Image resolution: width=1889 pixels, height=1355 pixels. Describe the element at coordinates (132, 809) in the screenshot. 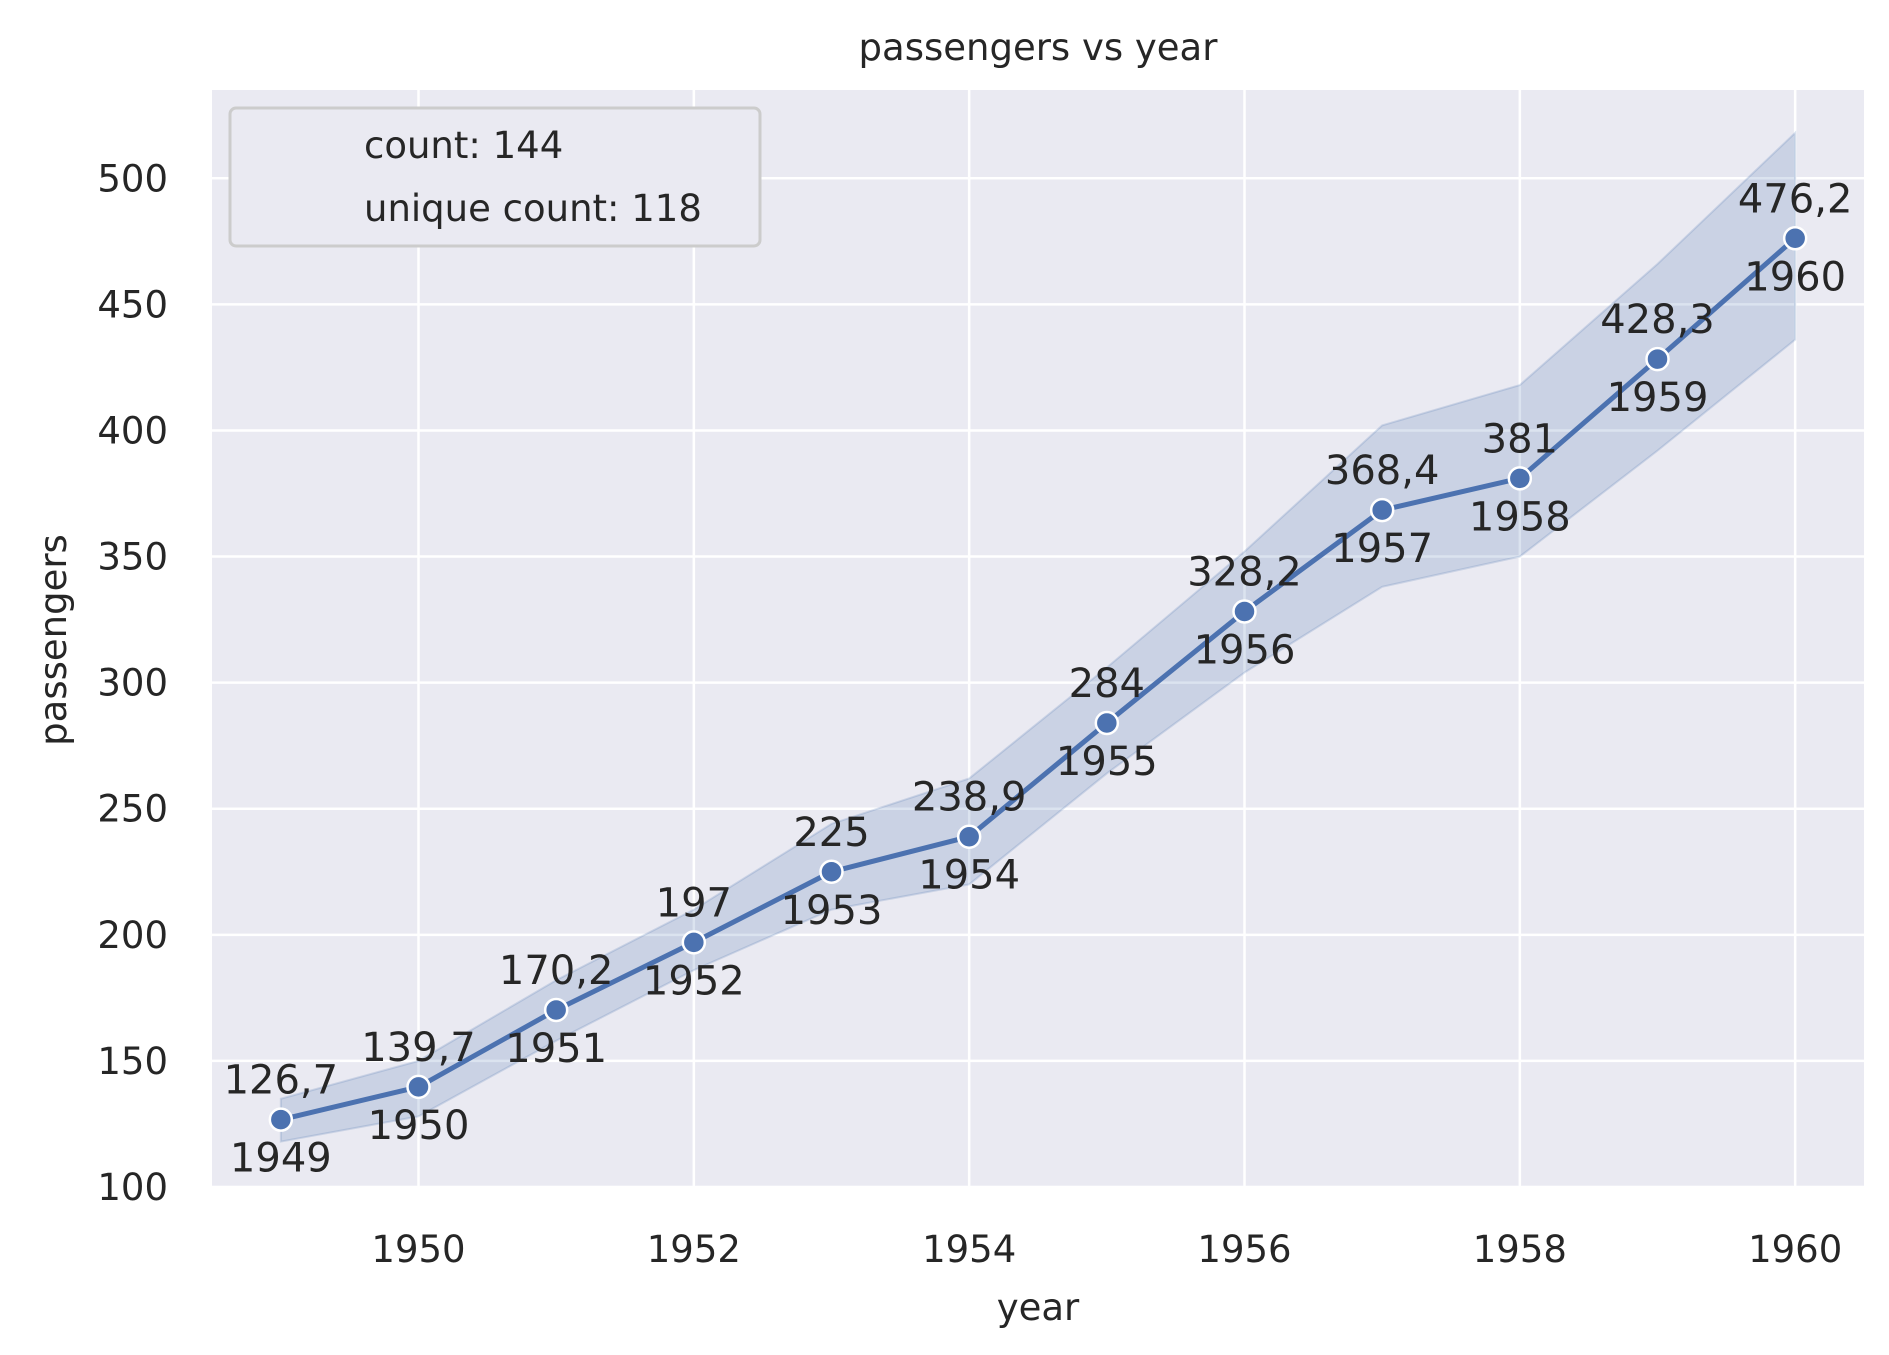

I see `y-tick-label: 250` at that location.